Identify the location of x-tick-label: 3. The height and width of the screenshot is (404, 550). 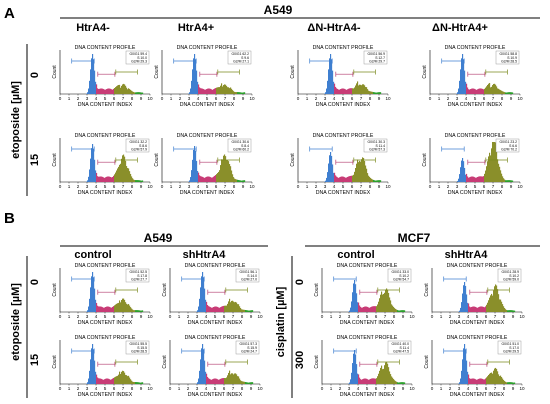
(87, 186).